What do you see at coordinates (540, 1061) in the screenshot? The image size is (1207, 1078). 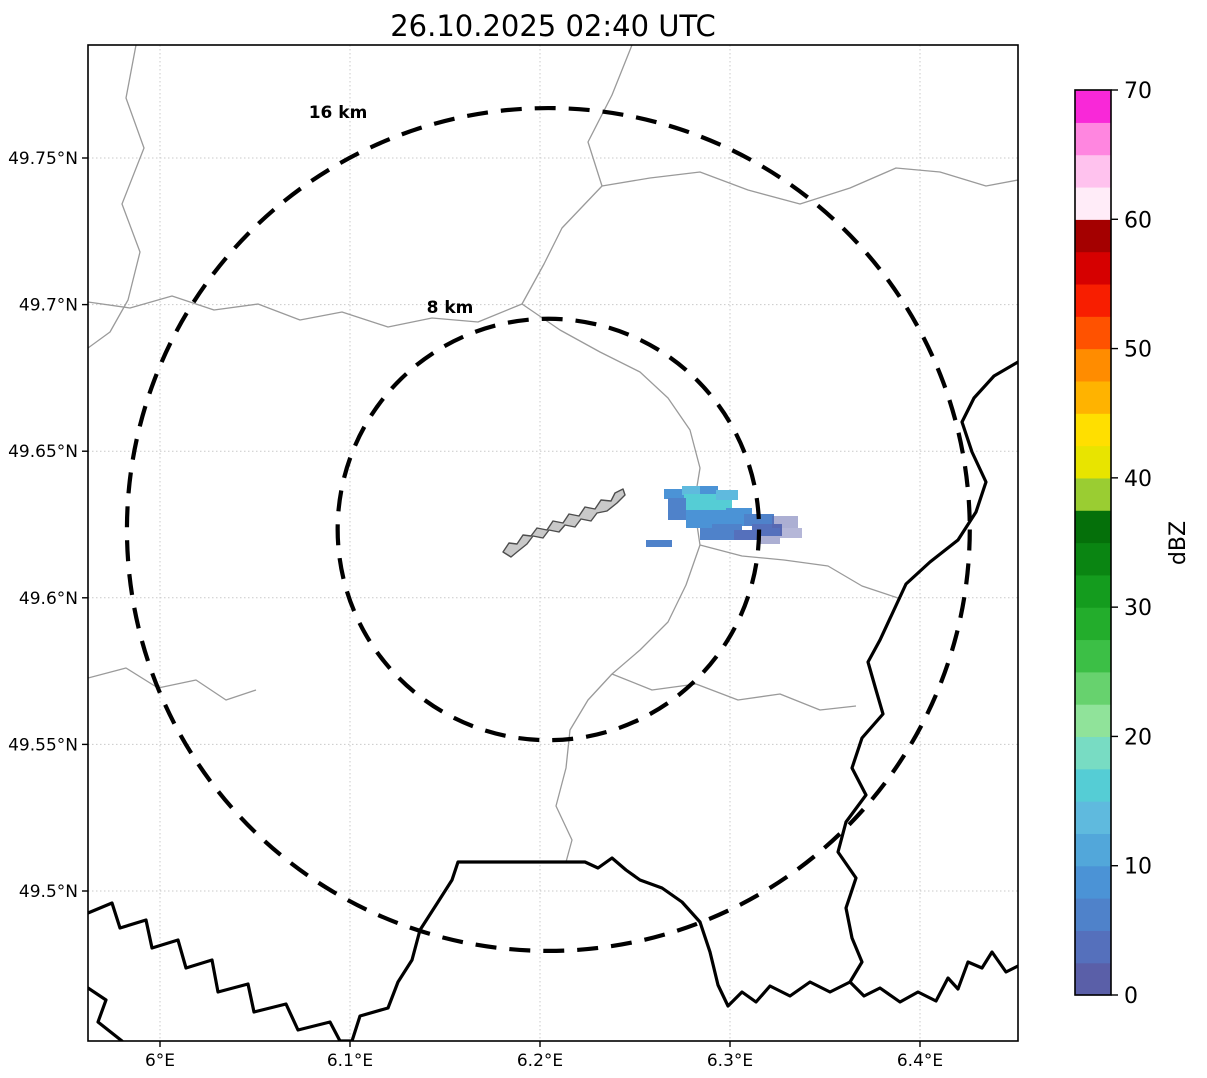 I see `x-tick-label: 6.2°E` at bounding box center [540, 1061].